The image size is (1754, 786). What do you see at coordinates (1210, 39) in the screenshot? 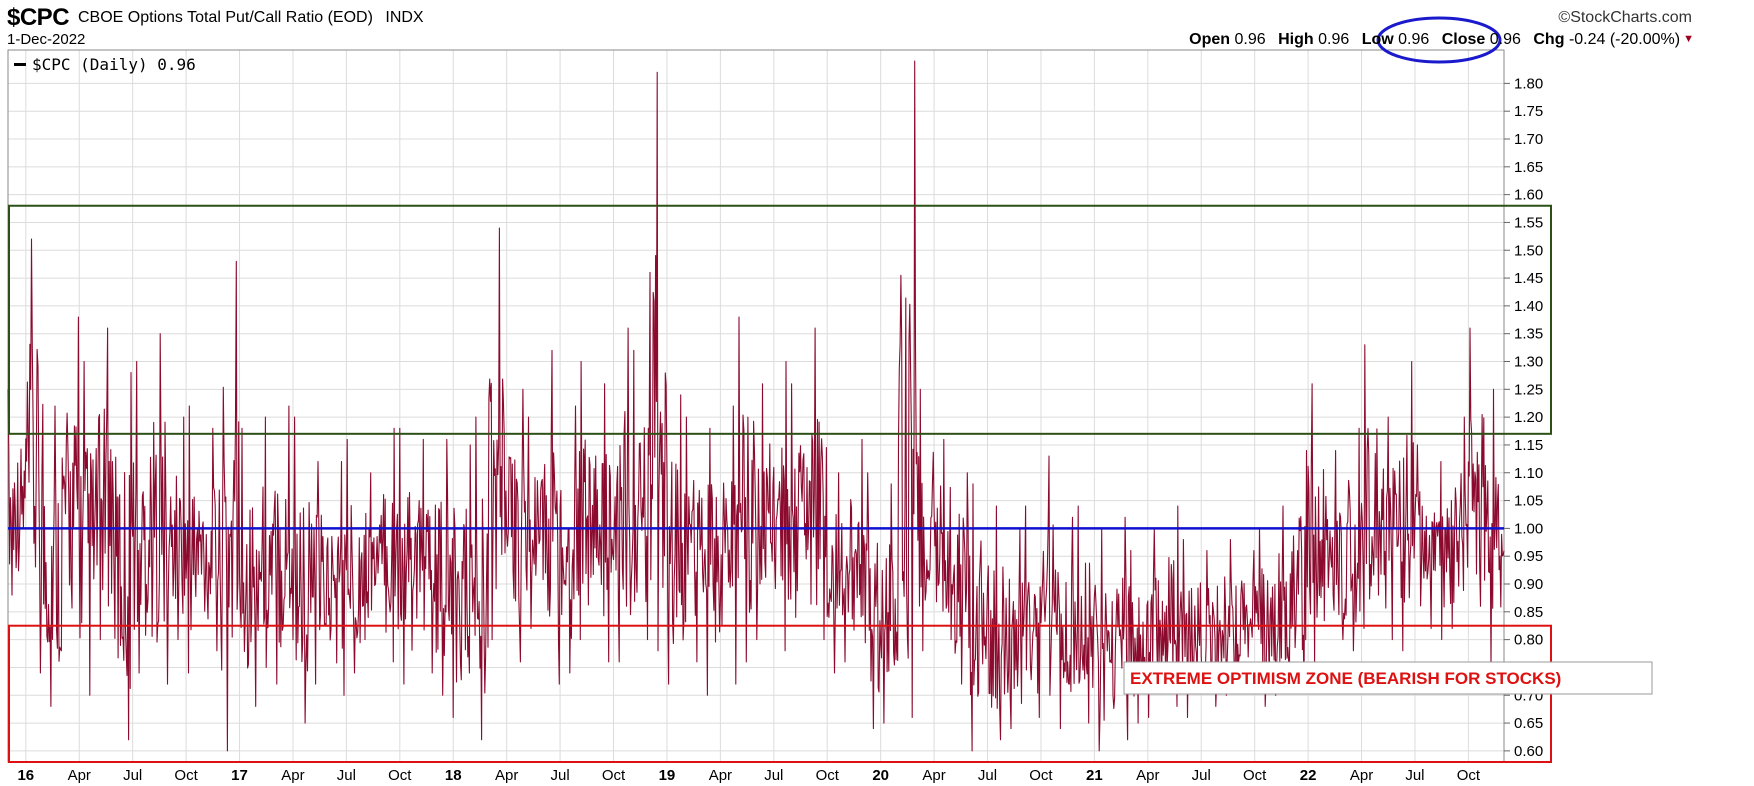
I see `open-label: Open` at bounding box center [1210, 39].